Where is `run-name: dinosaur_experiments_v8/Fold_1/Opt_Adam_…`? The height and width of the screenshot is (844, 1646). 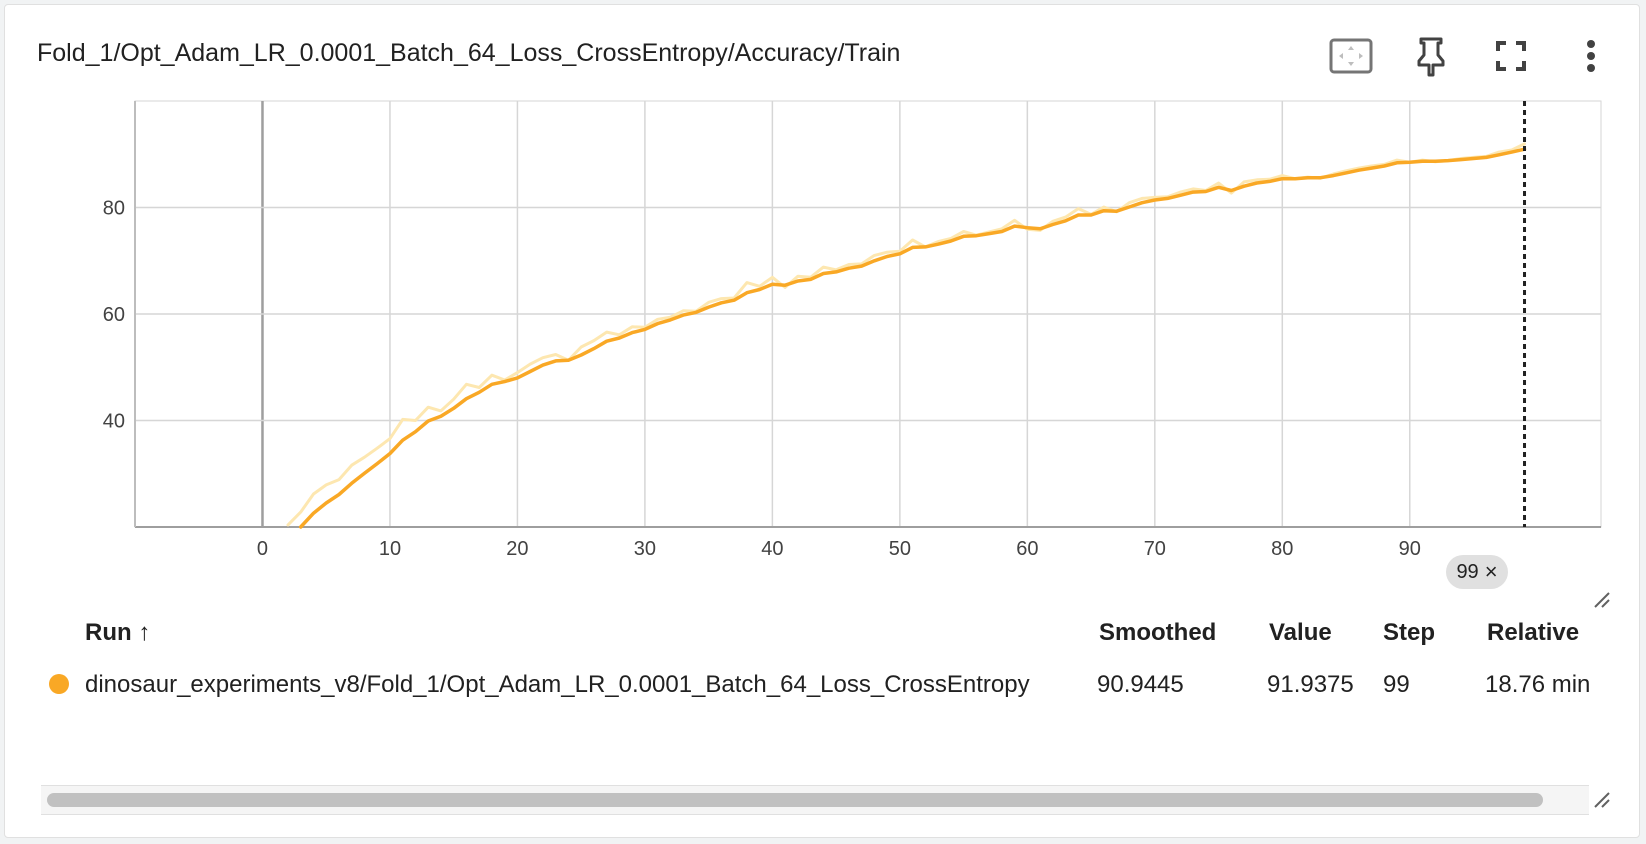 run-name: dinosaur_experiments_v8/Fold_1/Opt_Adam_… is located at coordinates (557, 684).